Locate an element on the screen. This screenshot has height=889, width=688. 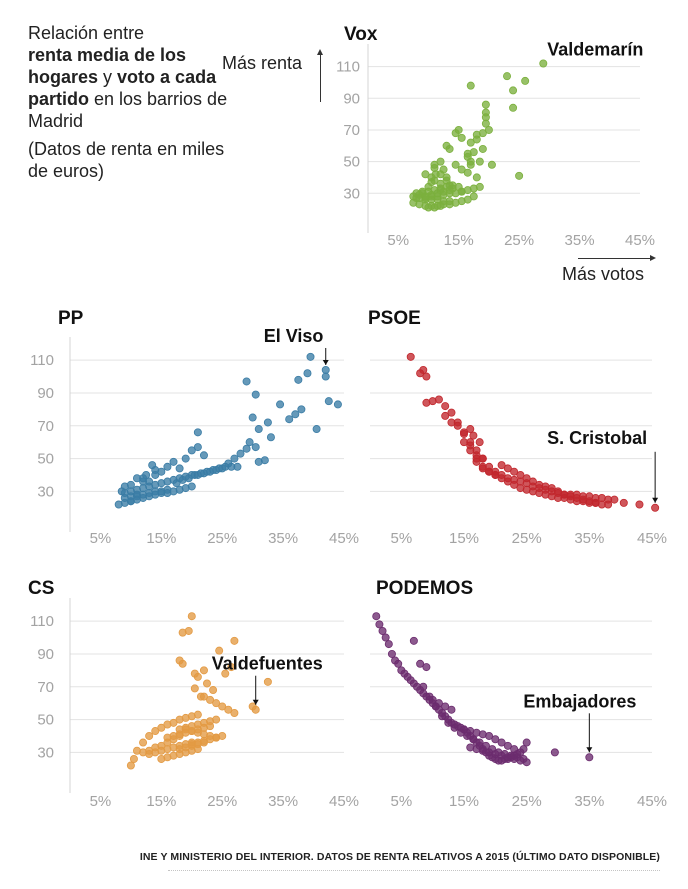
source-divider is located at coordinates (414, 870).